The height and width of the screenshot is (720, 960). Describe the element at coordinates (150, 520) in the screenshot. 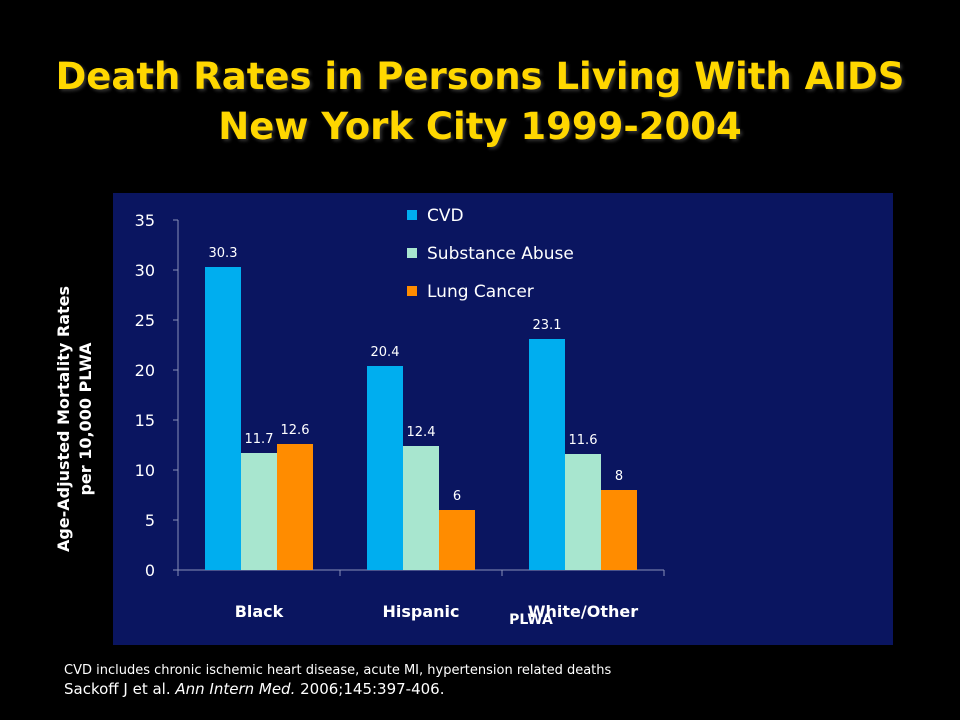

I see `y-tick-label: 5` at that location.